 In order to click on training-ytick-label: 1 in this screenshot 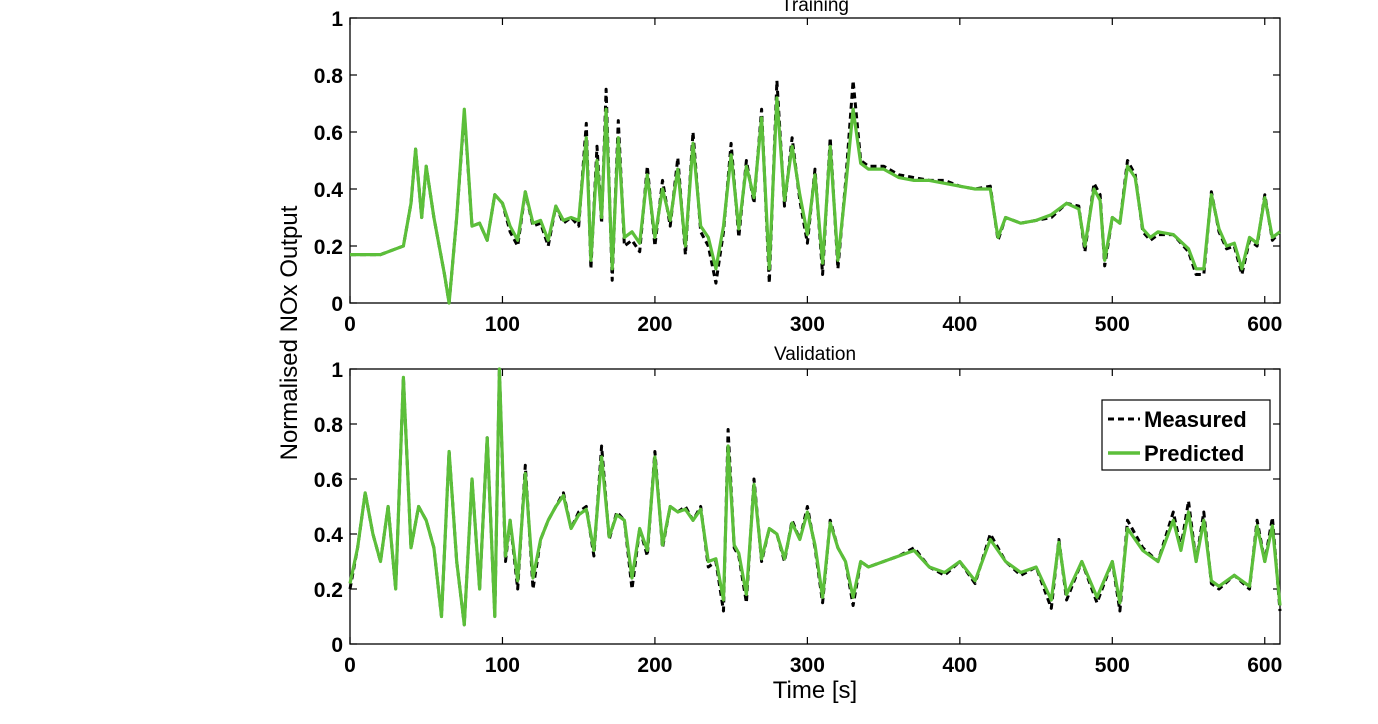, I will do `click(337, 19)`.